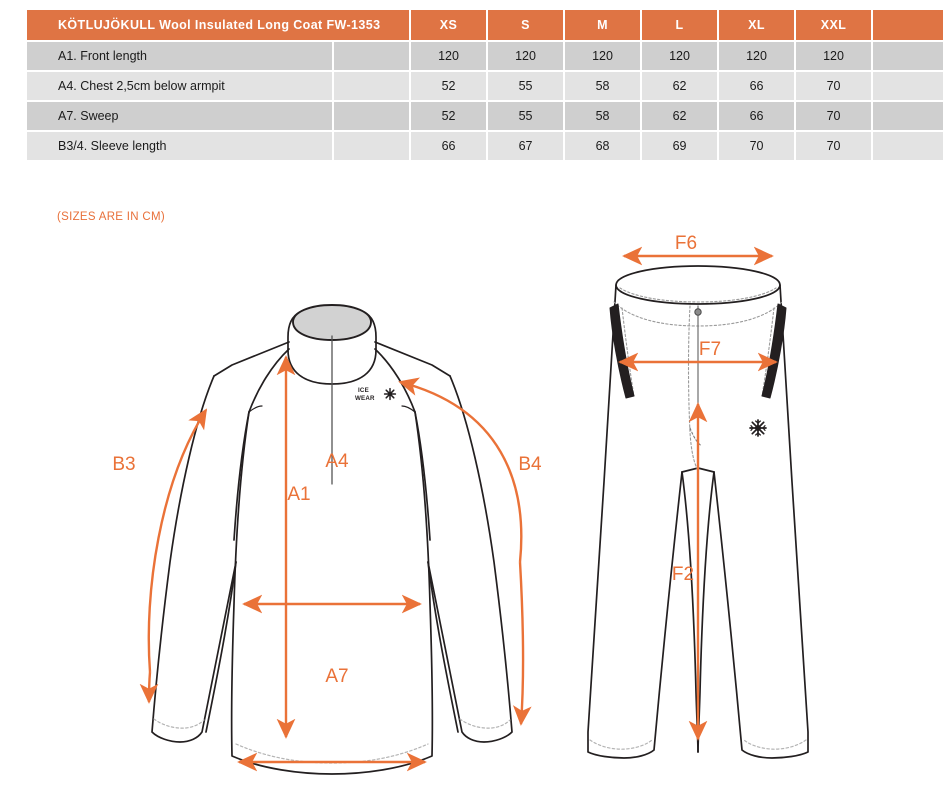 This screenshot has height=785, width=952. What do you see at coordinates (336, 676) in the screenshot?
I see `measure-label-a7: A7` at bounding box center [336, 676].